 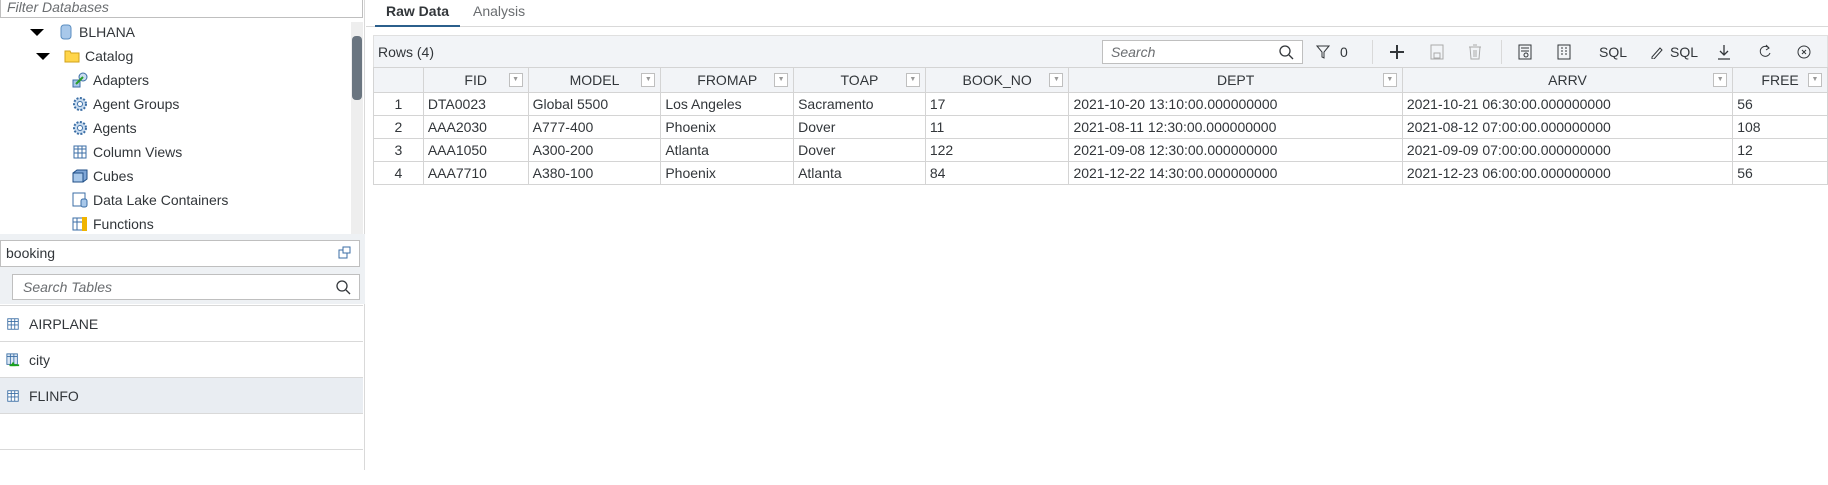 What do you see at coordinates (181, 9) in the screenshot?
I see `filter-databases-input: Filter Databases` at bounding box center [181, 9].